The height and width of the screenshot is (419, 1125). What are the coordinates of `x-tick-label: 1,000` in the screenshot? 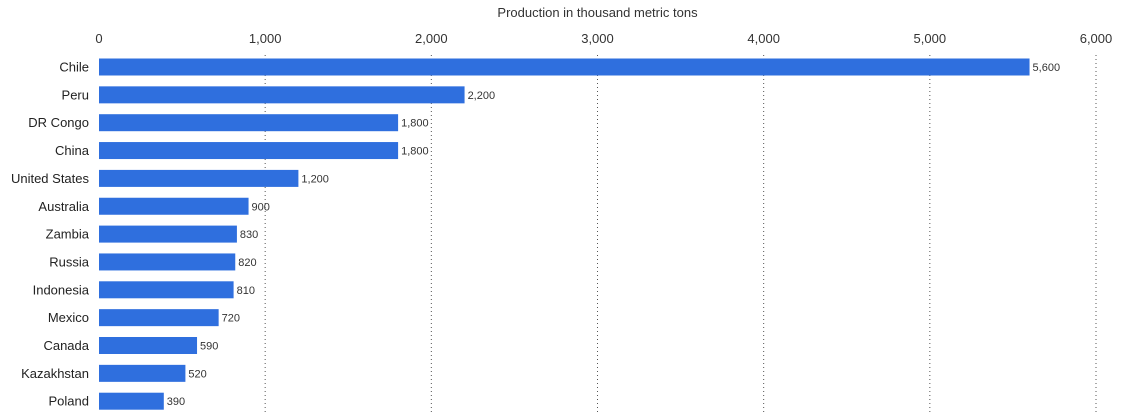 It's located at (265, 38).